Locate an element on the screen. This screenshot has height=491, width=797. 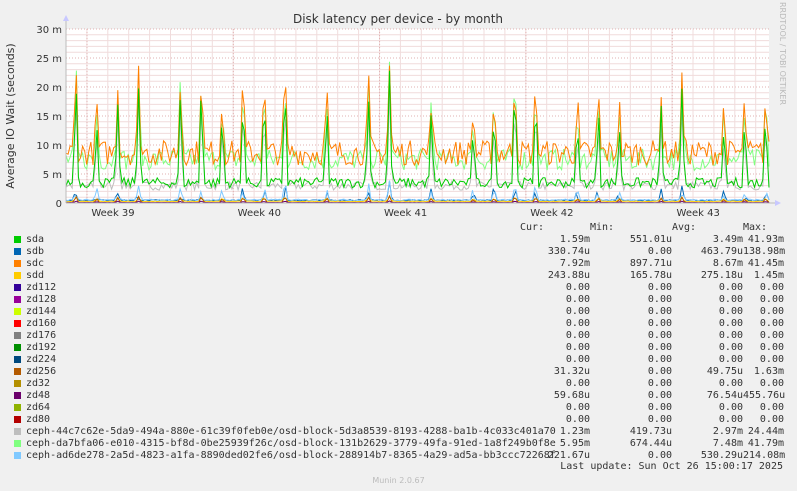
y-tick-label: 20 m is located at coordinates (49, 88).